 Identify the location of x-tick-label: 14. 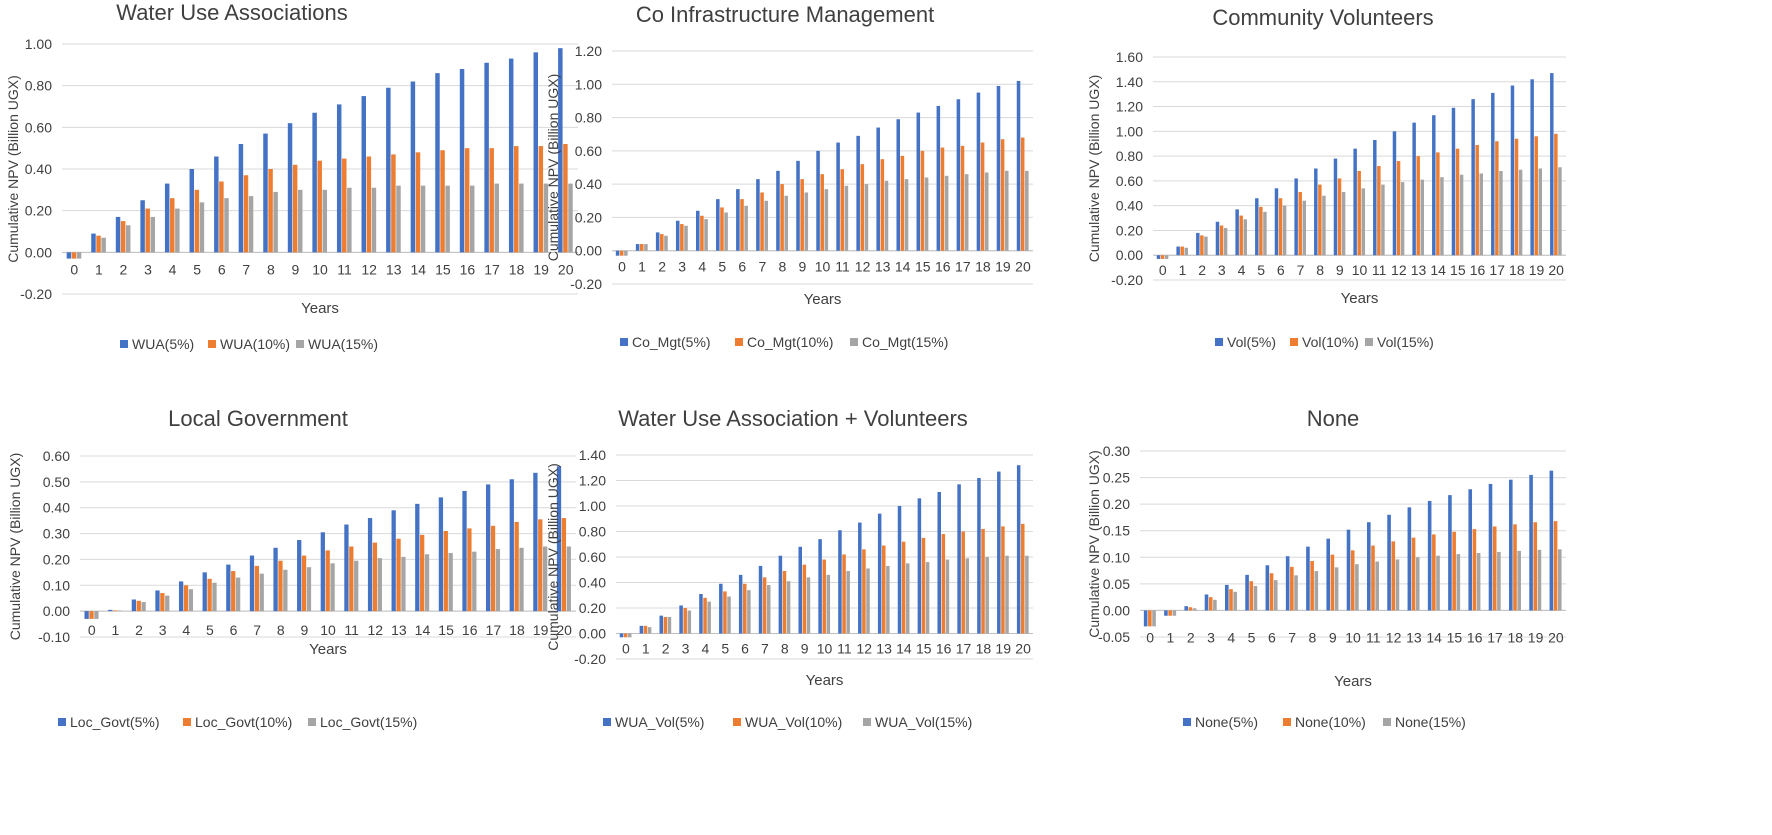
(904, 648).